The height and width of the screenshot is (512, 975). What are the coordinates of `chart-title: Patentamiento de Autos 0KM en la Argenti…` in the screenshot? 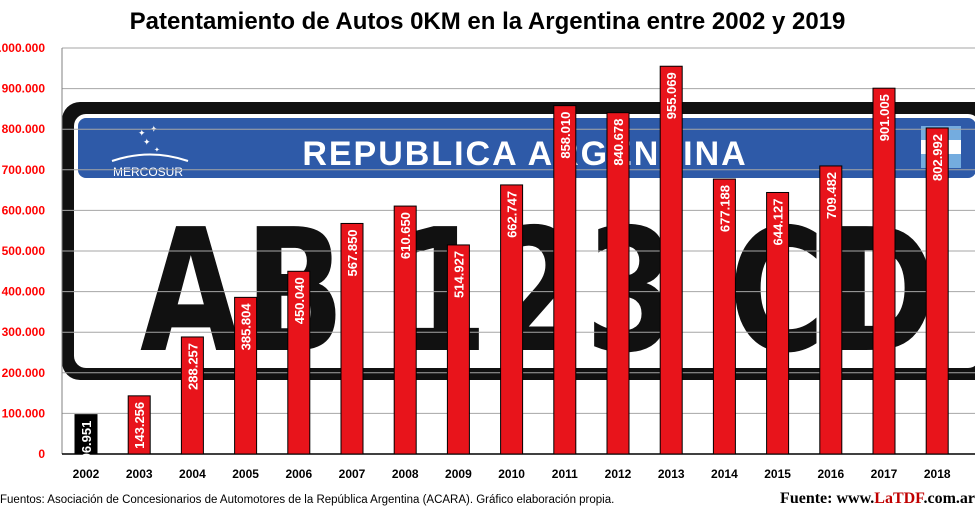 It's located at (487, 21).